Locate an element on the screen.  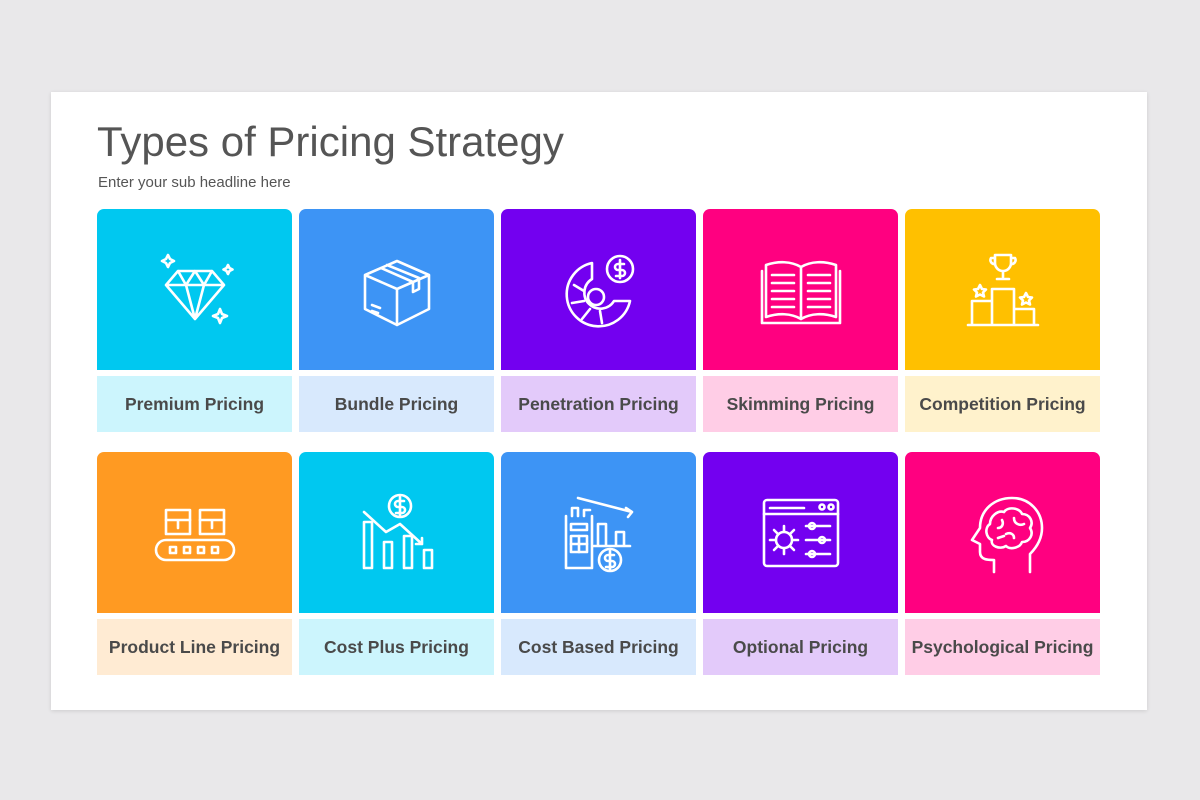
diamond-icon is located at coordinates (197, 288).